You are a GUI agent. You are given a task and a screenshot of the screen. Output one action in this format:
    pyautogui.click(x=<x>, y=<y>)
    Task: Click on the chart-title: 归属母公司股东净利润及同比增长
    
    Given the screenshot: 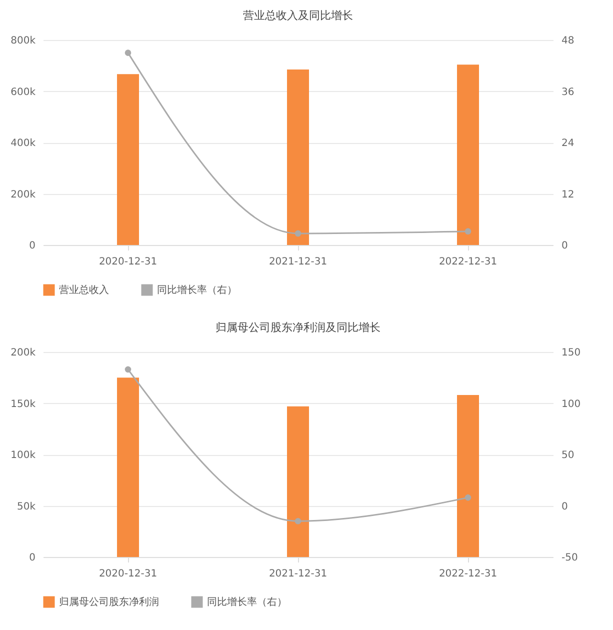 What is the action you would take?
    pyautogui.click(x=298, y=327)
    